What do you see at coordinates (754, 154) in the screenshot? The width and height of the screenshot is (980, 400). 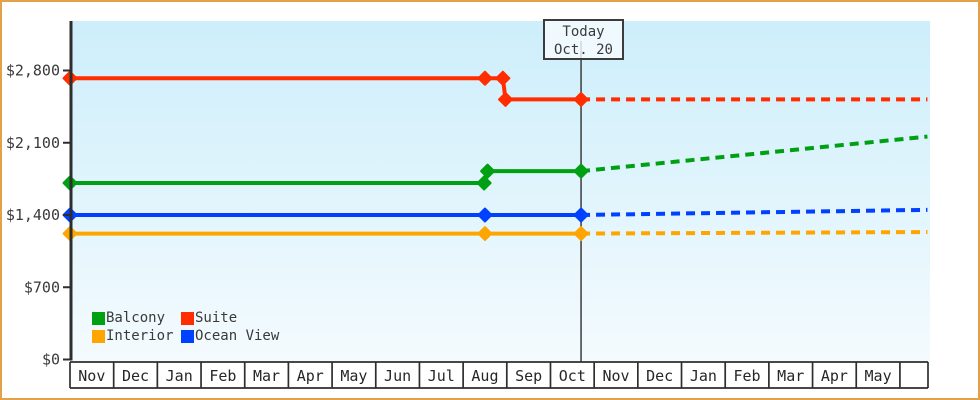 I see `forecast-line-balcony` at bounding box center [754, 154].